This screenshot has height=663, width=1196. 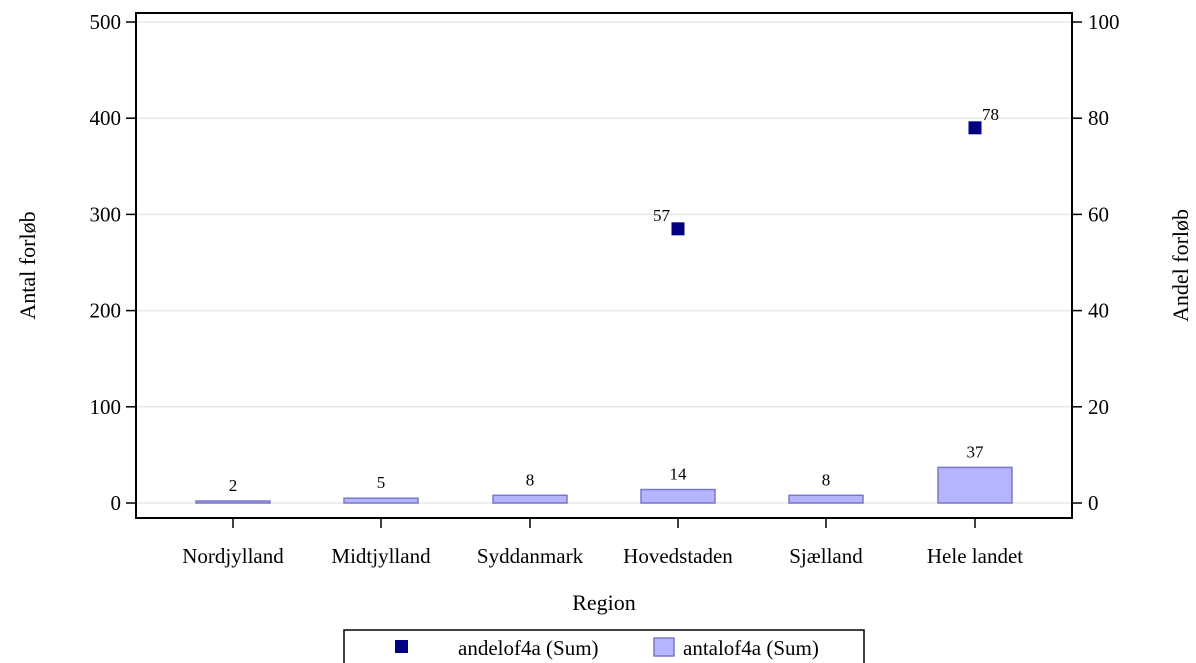 I want to click on bar-data-label: 2, so click(x=233, y=485).